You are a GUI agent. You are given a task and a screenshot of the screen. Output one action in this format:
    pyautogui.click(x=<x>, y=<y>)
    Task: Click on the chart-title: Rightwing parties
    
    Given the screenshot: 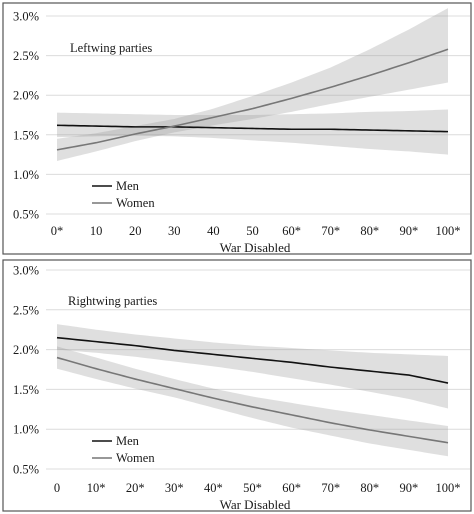 What is the action you would take?
    pyautogui.click(x=112, y=301)
    